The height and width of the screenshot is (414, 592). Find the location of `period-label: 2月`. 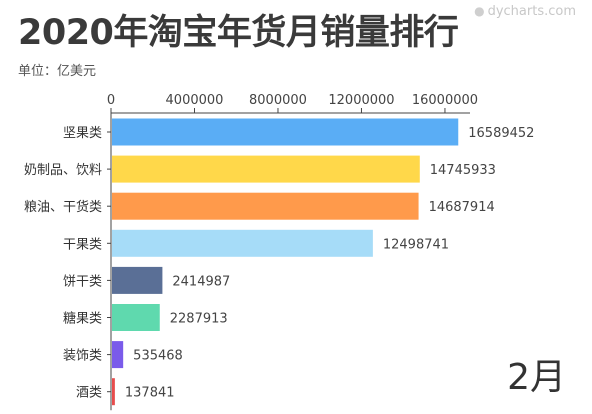

period-label: 2月 is located at coordinates (536, 377).